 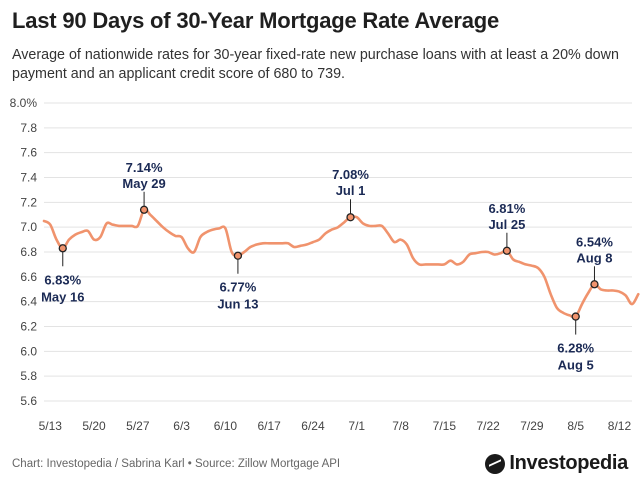 What do you see at coordinates (495, 463) in the screenshot?
I see `investopedia-logo-icon` at bounding box center [495, 463].